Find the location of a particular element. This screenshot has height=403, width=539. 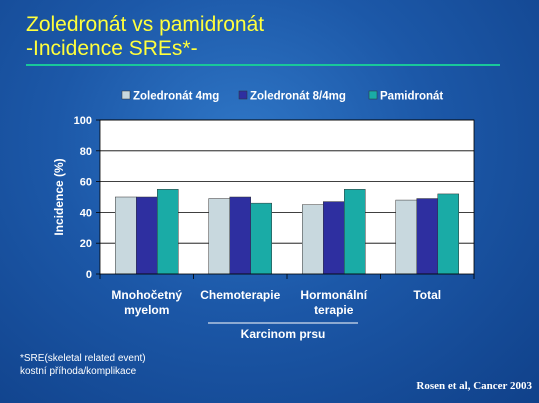

slide-title-line2: -Incidence SREs*- is located at coordinates (112, 48).